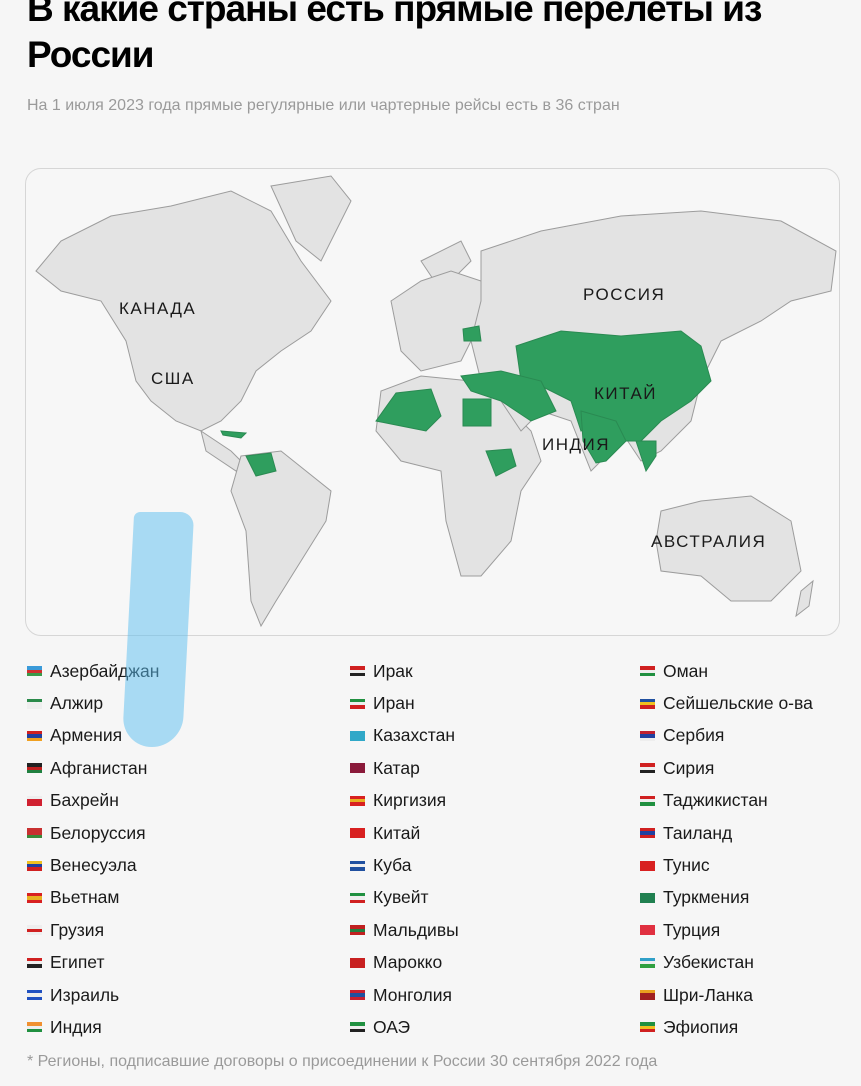  What do you see at coordinates (234, 434) in the screenshot?
I see `region-cuba` at bounding box center [234, 434].